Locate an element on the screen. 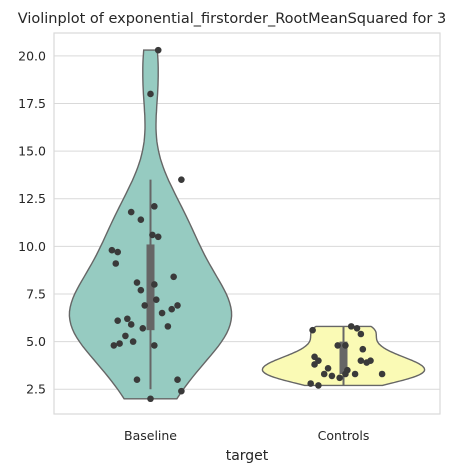 The height and width of the screenshot is (473, 475). x-tick-label: Controls is located at coordinates (344, 435).